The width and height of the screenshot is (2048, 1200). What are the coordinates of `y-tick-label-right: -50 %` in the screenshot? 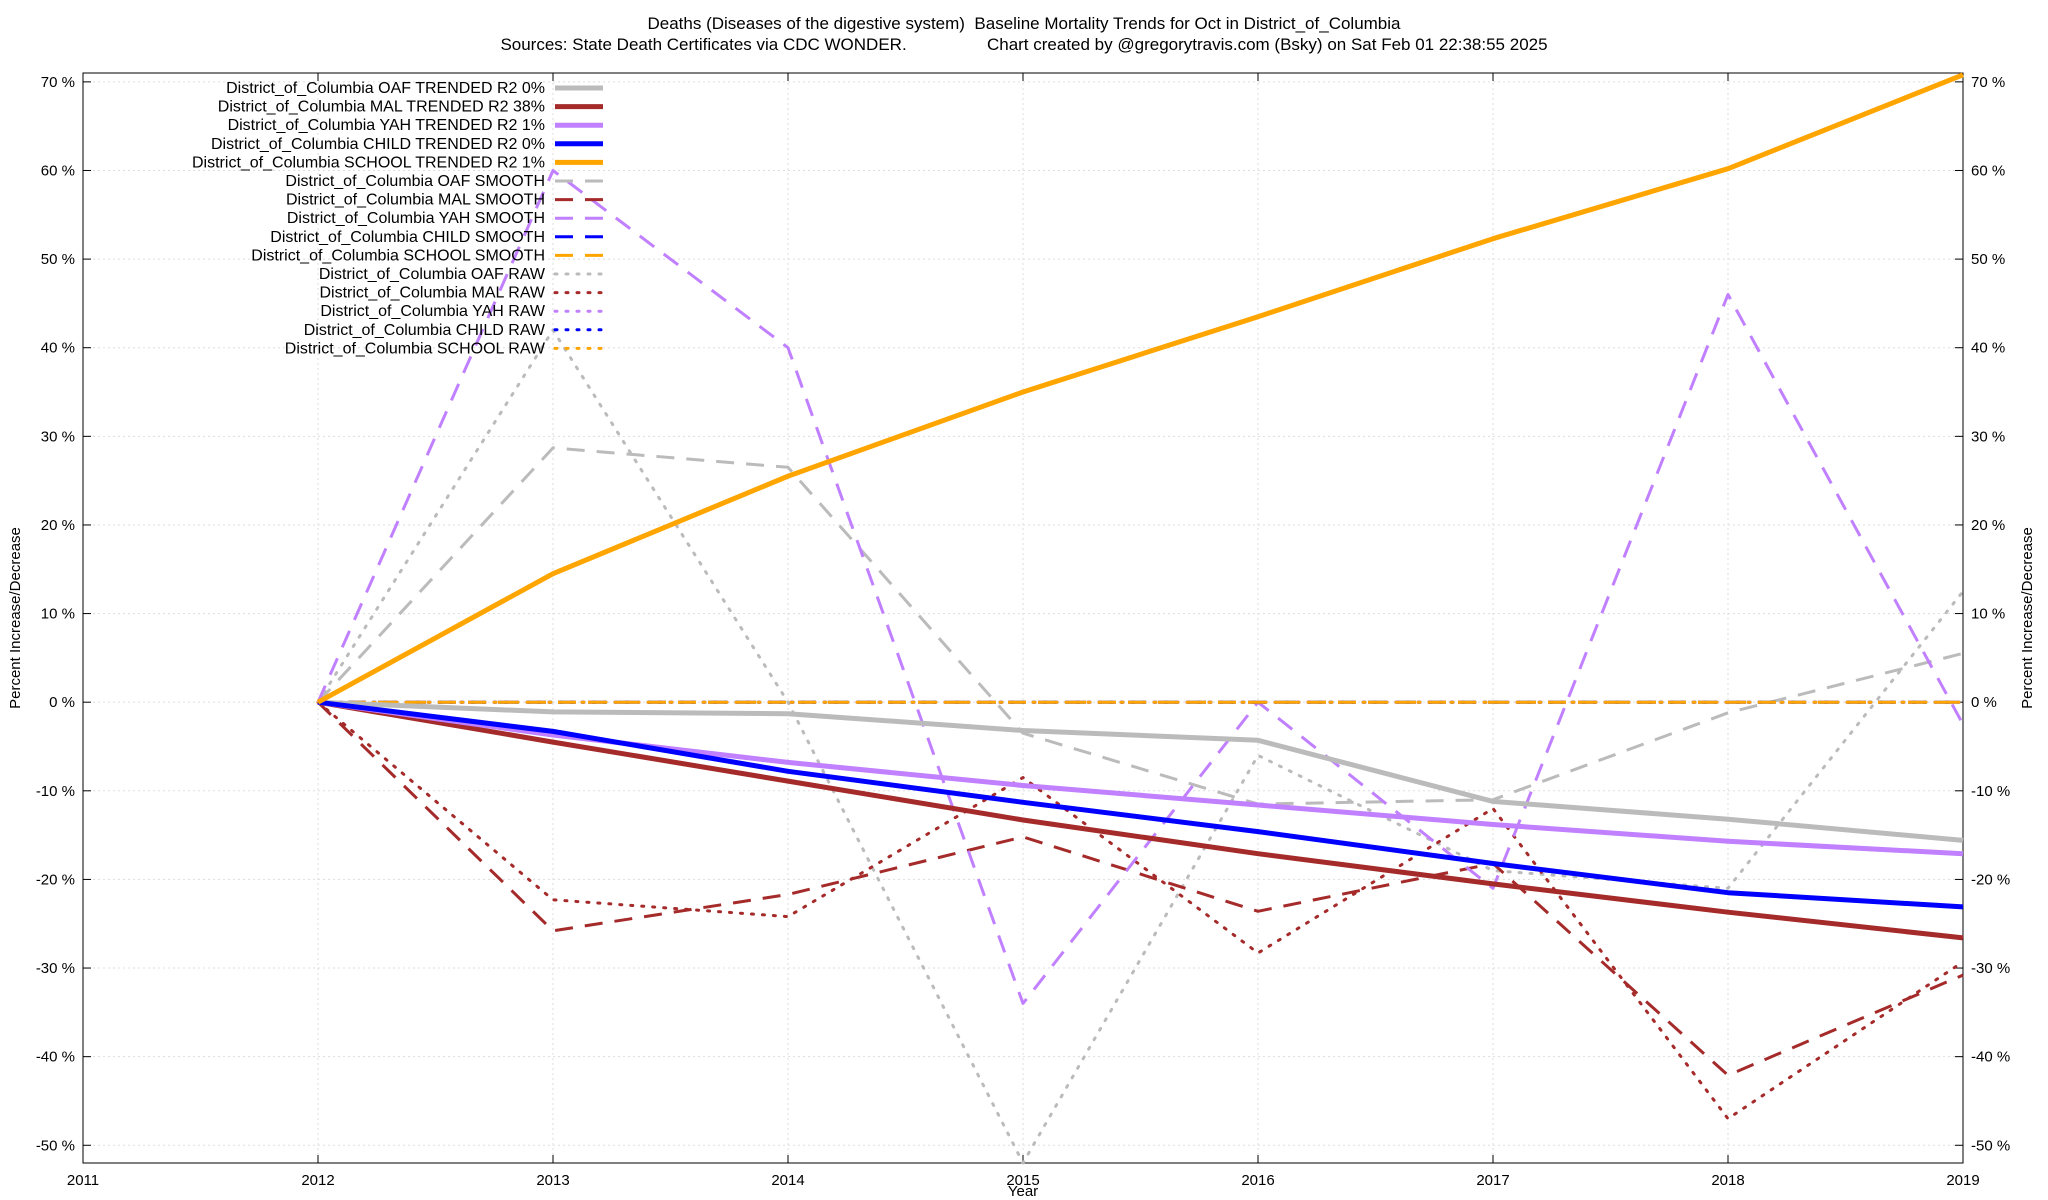 It's located at (1990, 1145).